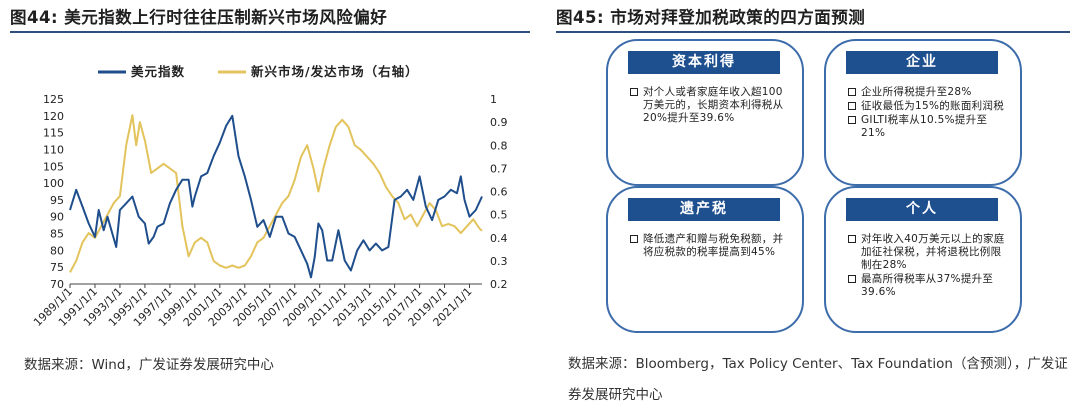 This screenshot has width=1080, height=411. What do you see at coordinates (704, 62) in the screenshot?
I see `card-title: 资本利得` at bounding box center [704, 62].